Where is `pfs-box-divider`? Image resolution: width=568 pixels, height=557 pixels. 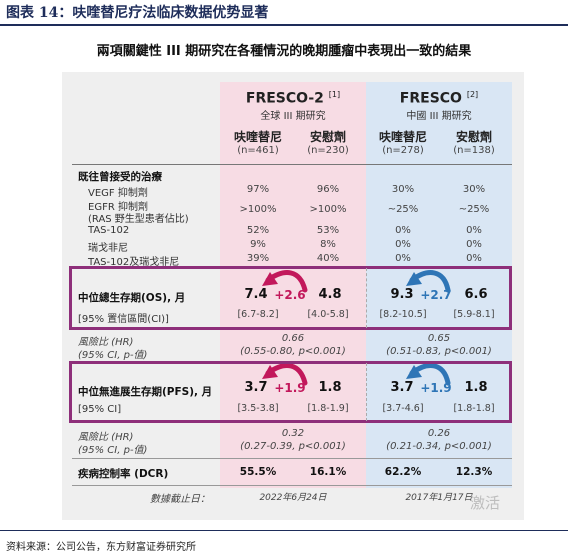 pfs-box-divider is located at coordinates (366, 392).